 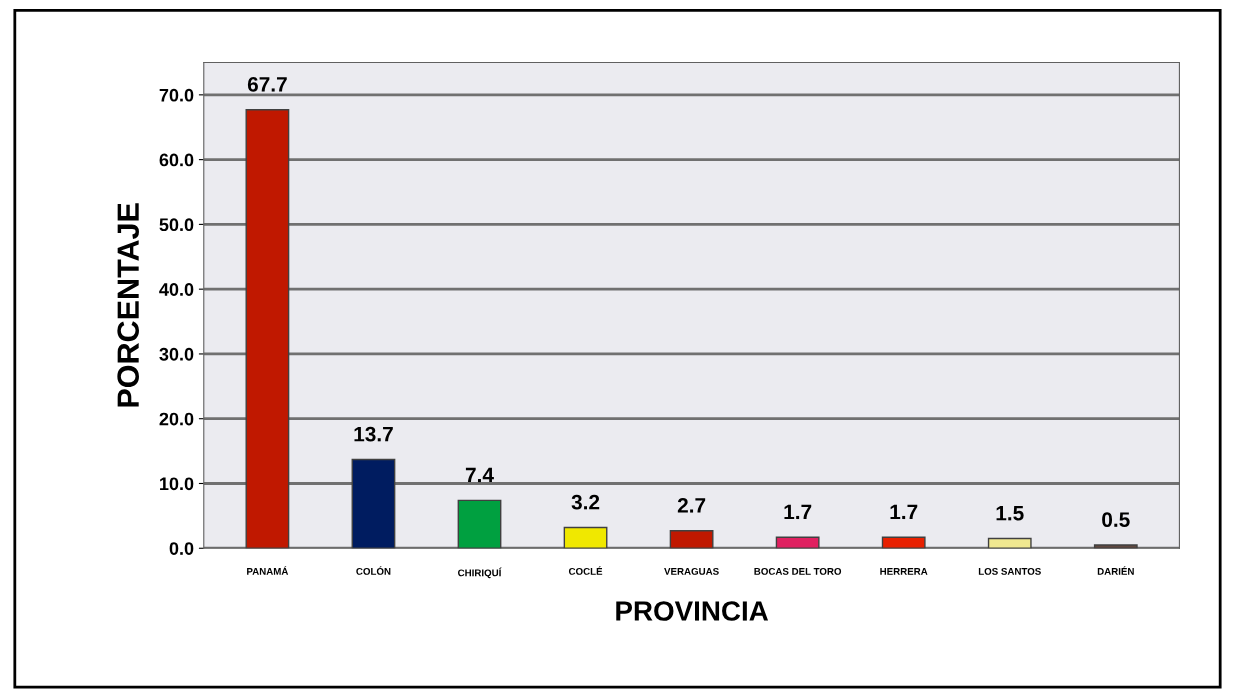 I want to click on x-tick-label: CHIRIQUÍ, so click(x=480, y=573).